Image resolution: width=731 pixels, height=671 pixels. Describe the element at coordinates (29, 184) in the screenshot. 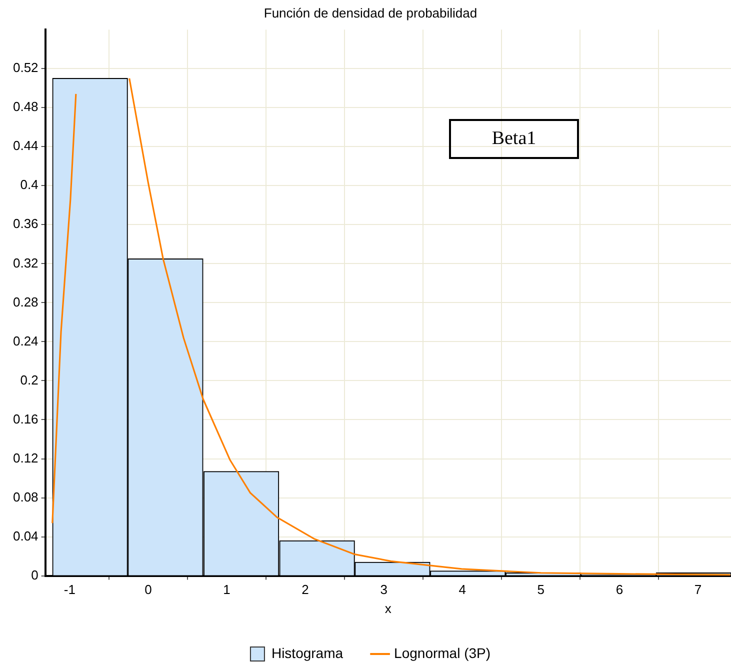

I see `y-tick-label: 0.4` at that location.